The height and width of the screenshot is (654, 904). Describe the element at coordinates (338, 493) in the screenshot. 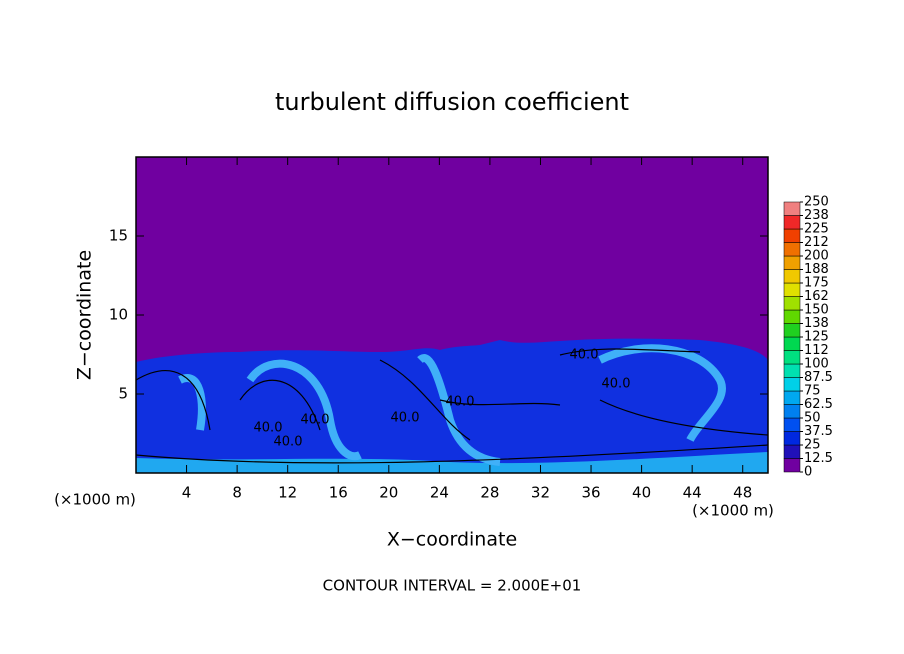

I see `x-tick-label: 16` at that location.